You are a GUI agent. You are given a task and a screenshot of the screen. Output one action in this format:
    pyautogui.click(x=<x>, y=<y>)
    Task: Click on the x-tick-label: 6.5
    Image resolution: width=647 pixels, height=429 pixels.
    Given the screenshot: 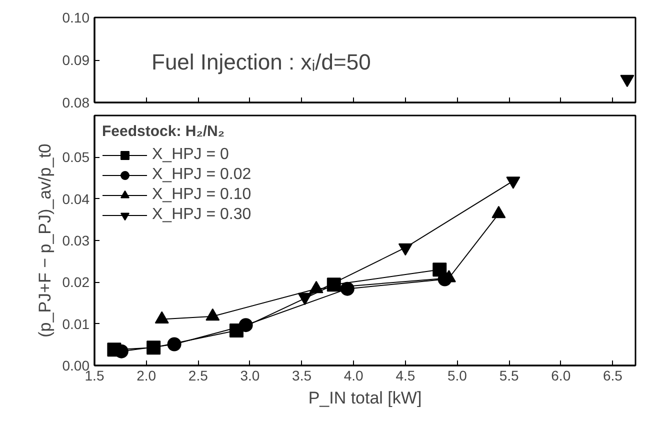 What is the action you would take?
    pyautogui.click(x=612, y=376)
    